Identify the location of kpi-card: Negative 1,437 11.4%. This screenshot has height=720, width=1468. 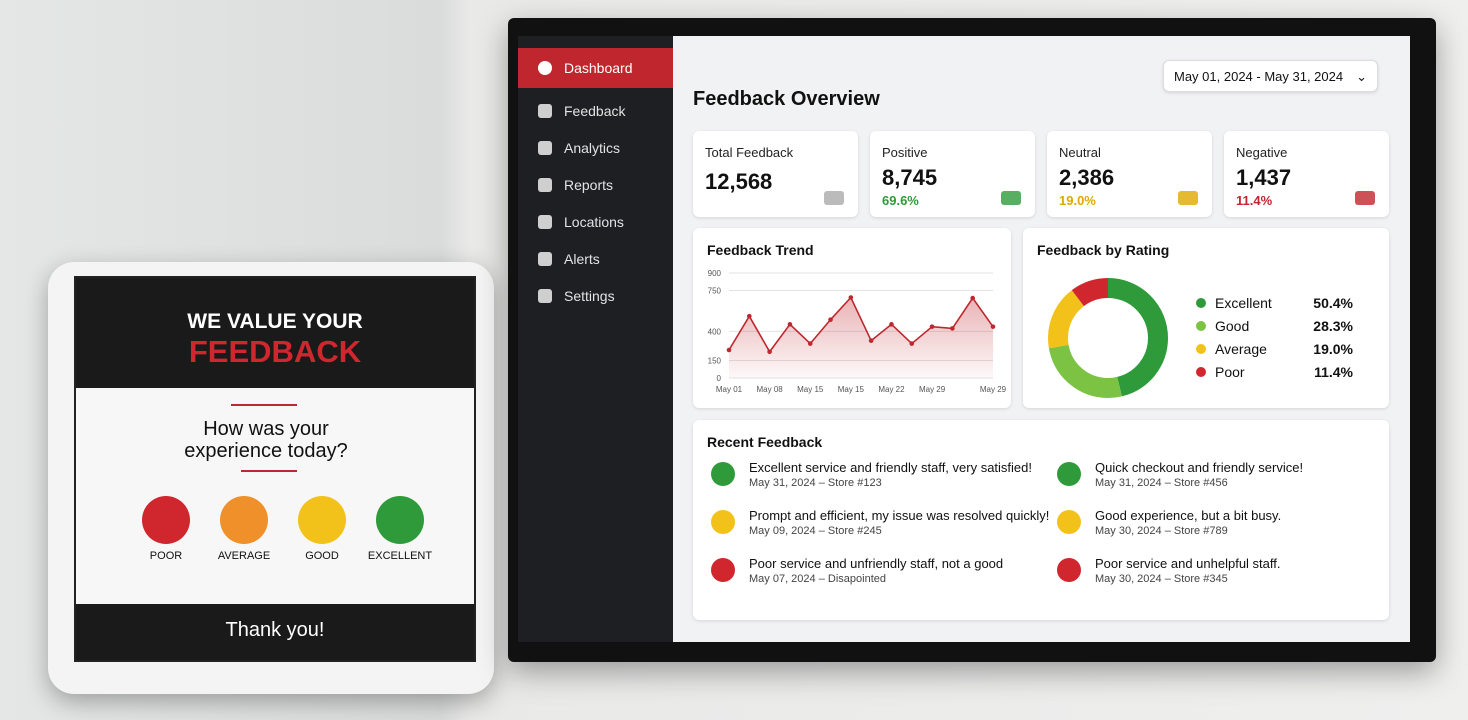
(1306, 174).